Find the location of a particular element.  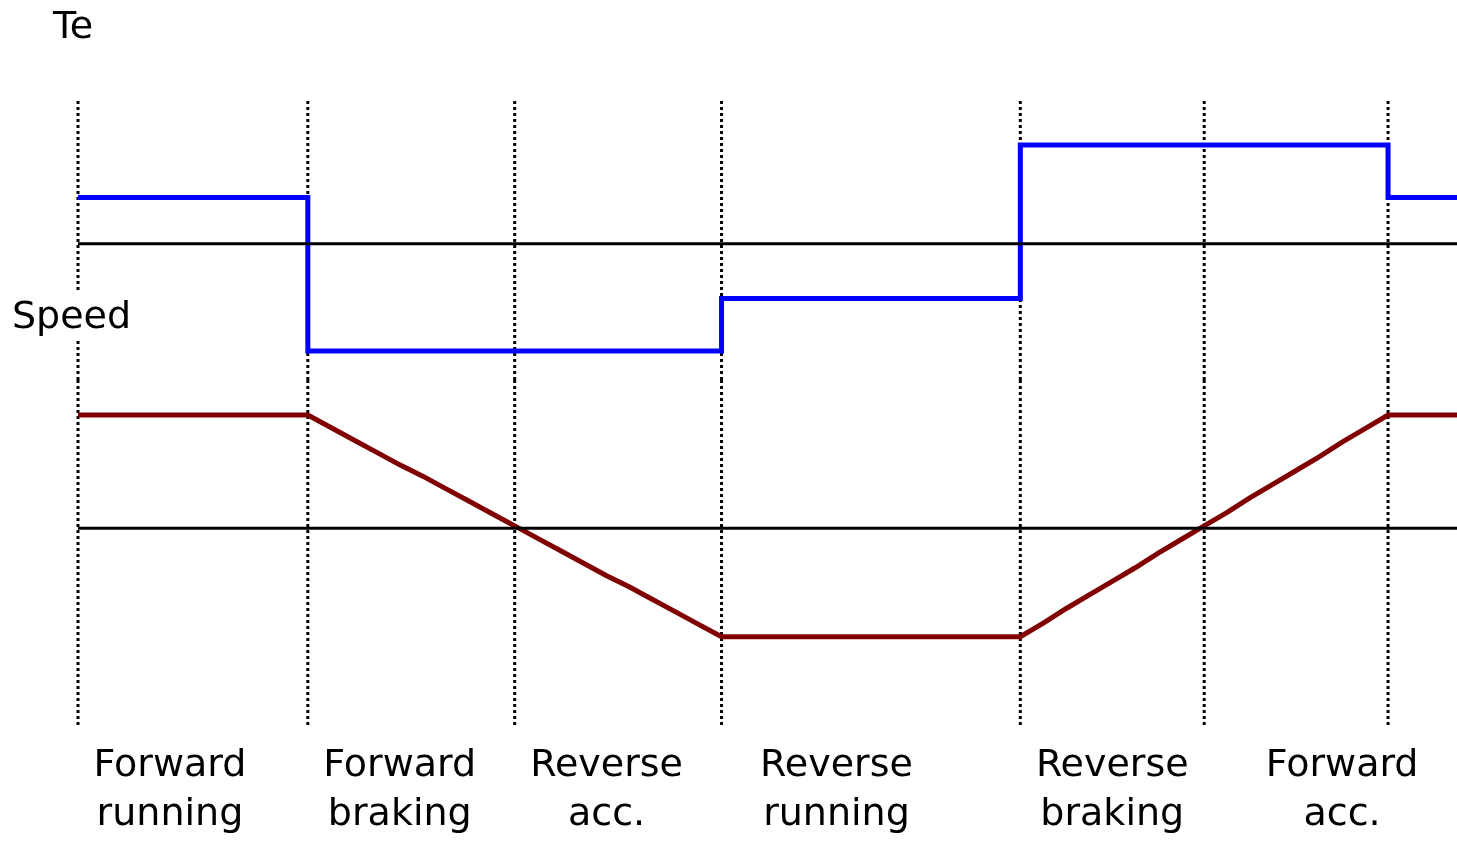

x-tick-label: Forward acc. is located at coordinates (1342, 788).